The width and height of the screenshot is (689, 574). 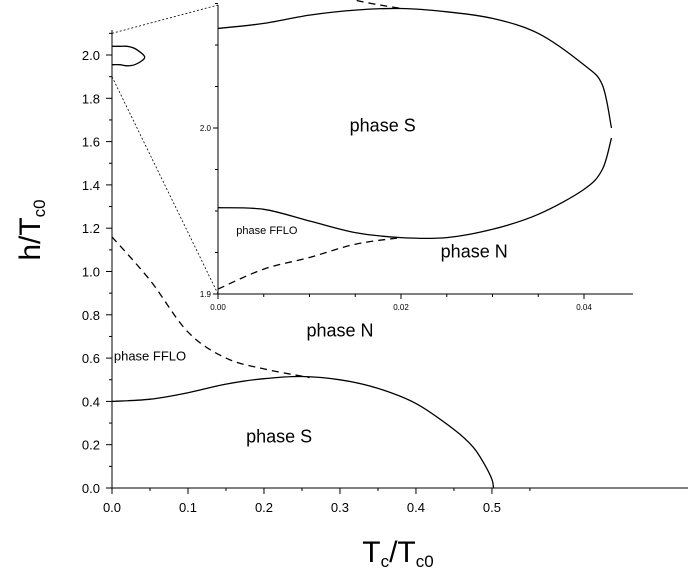 I want to click on y-tick-label: 1.8, so click(x=91, y=98).